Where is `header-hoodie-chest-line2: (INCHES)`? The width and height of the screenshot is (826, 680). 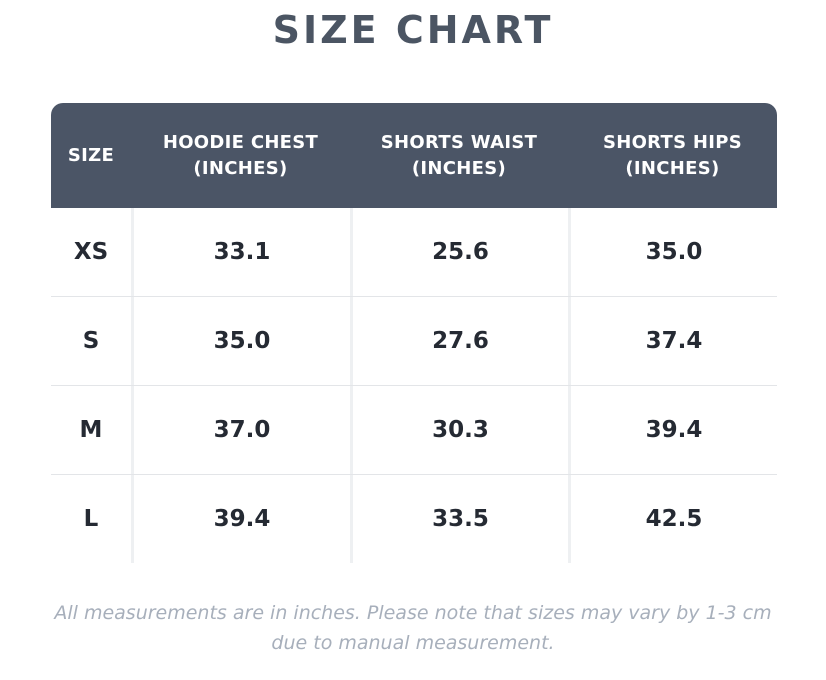
header-hoodie-chest-line2: (INCHES) is located at coordinates (240, 168).